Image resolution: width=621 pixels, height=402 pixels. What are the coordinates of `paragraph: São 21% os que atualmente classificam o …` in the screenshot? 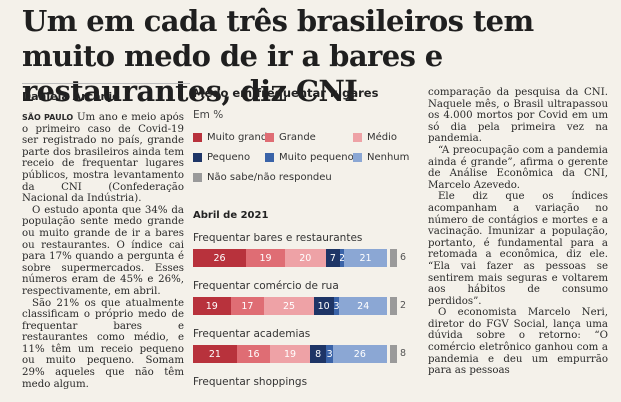 It's located at (103, 343).